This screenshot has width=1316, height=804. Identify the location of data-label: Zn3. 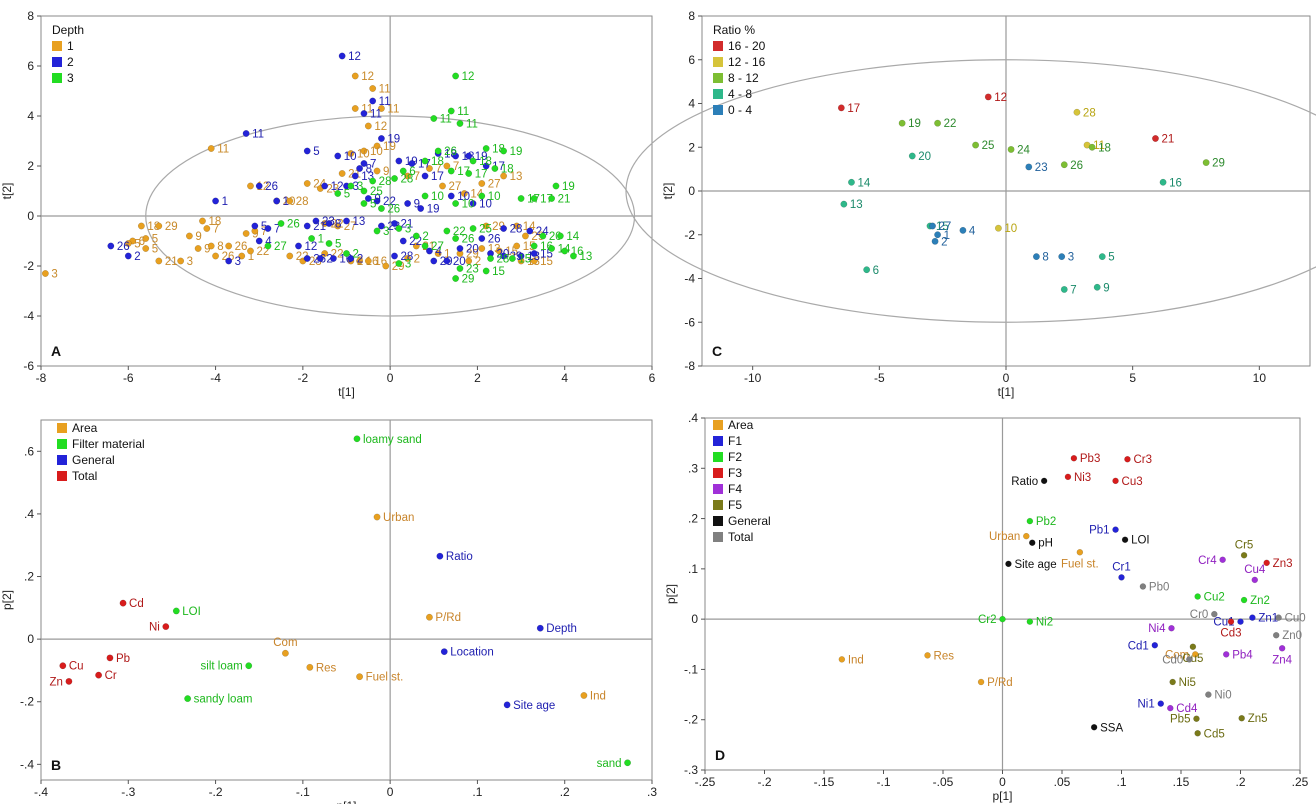
(1283, 564).